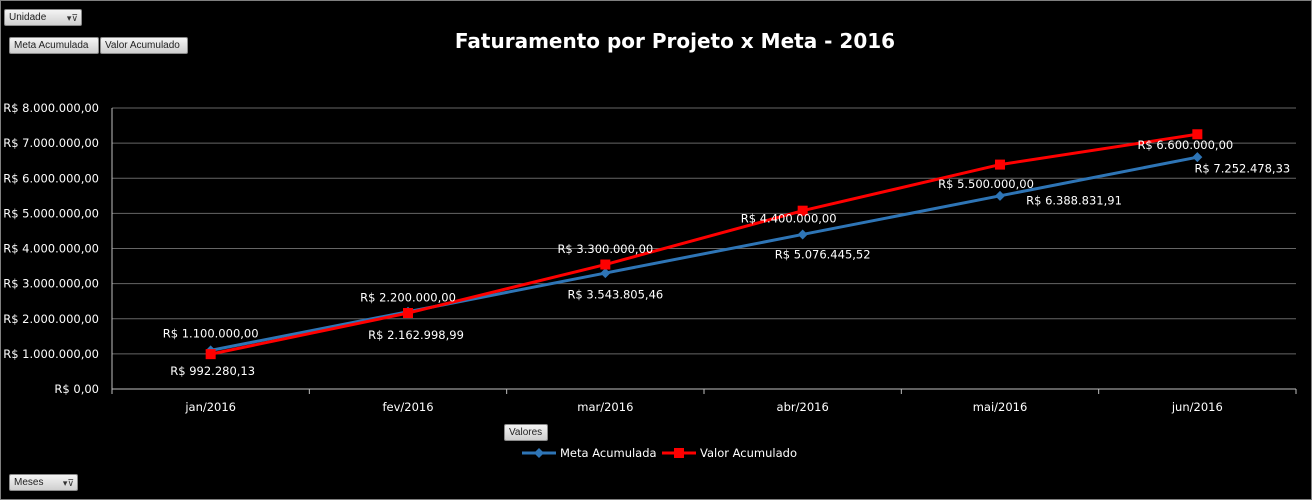  I want to click on data-label-valor: R$ 2.162.998,99, so click(416, 335).